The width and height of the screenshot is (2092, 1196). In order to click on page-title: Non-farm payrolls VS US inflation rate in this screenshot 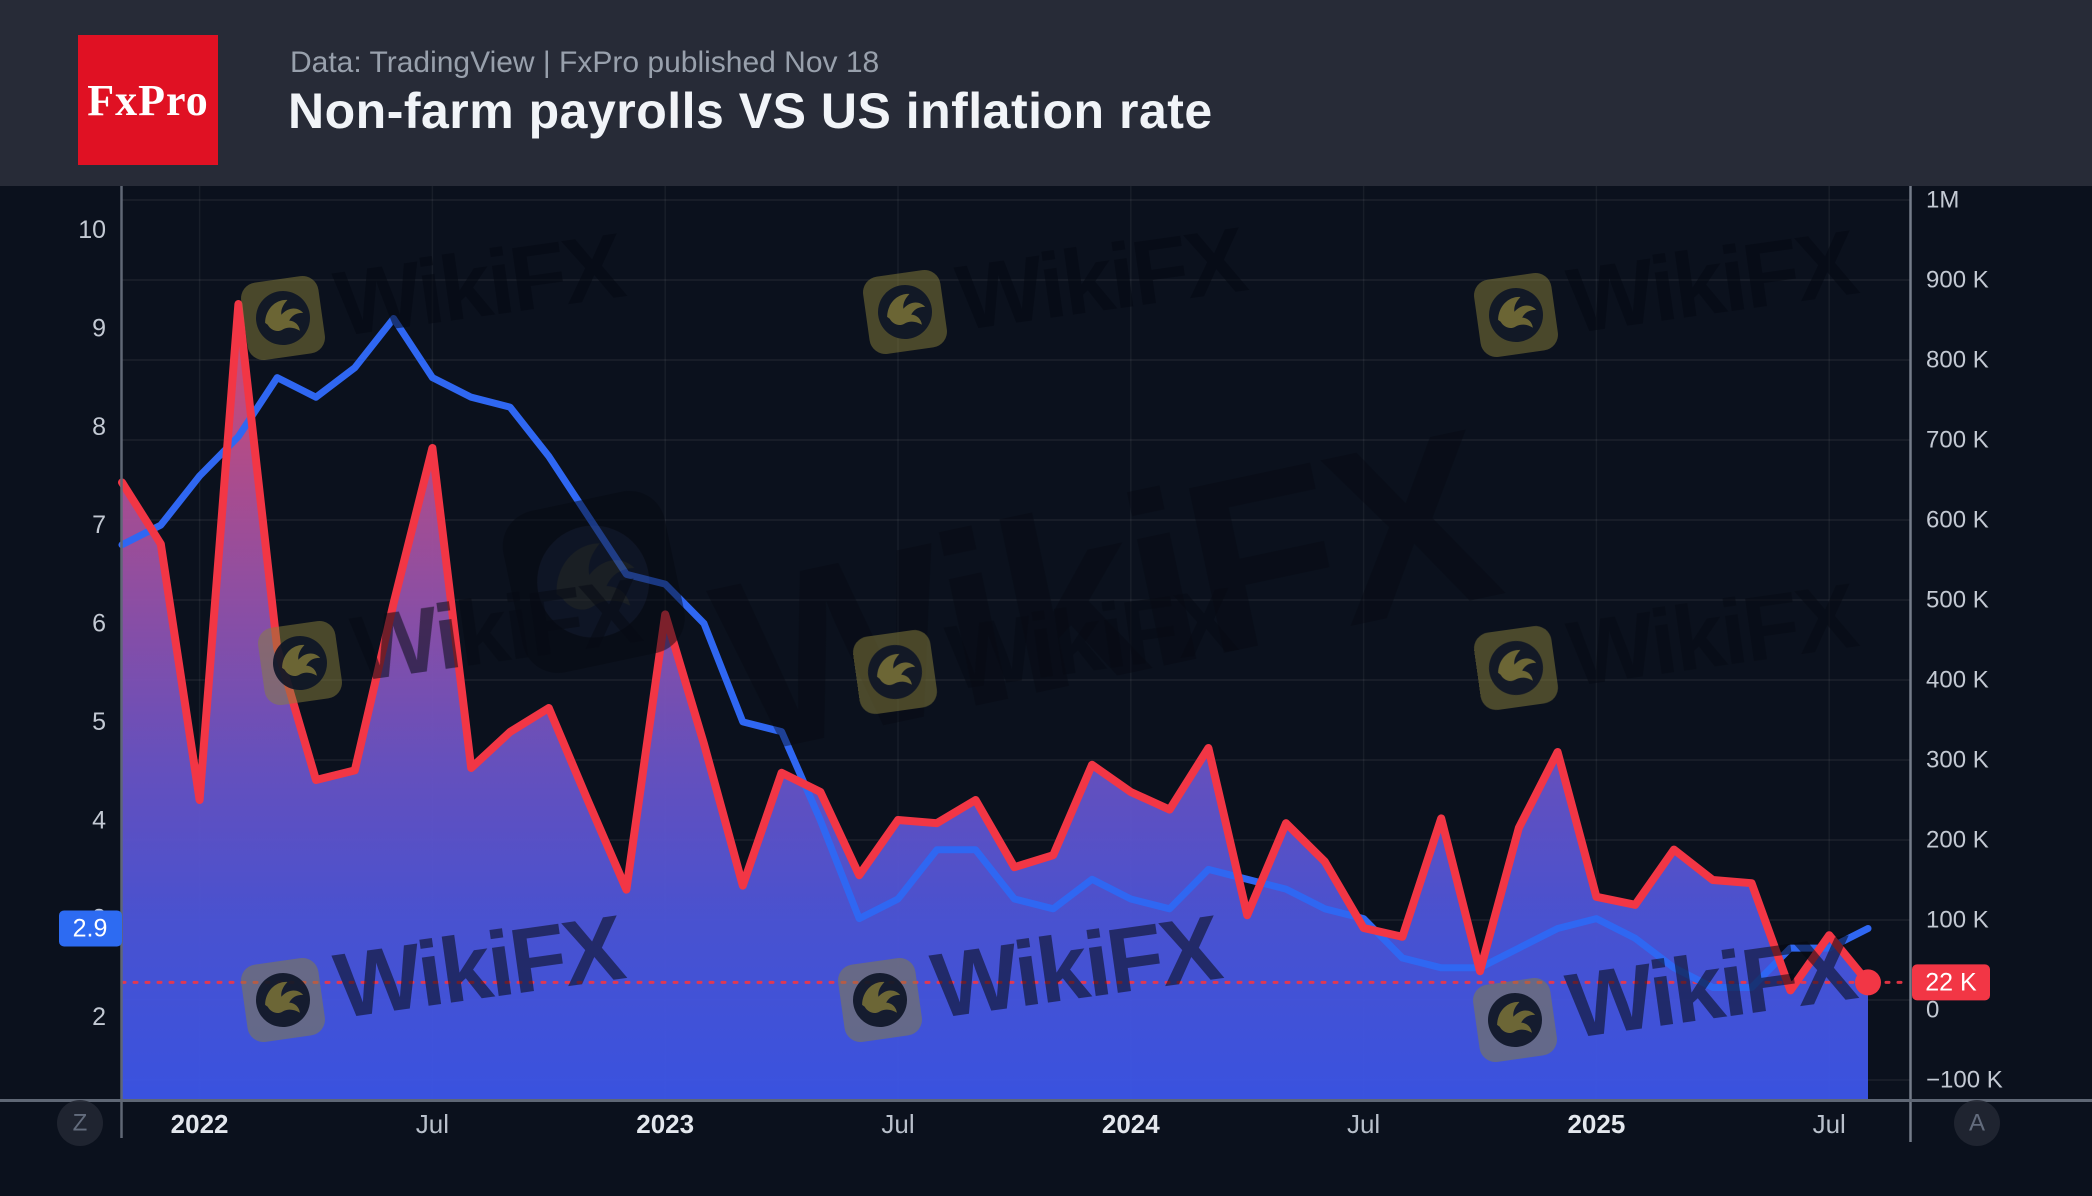, I will do `click(750, 111)`.